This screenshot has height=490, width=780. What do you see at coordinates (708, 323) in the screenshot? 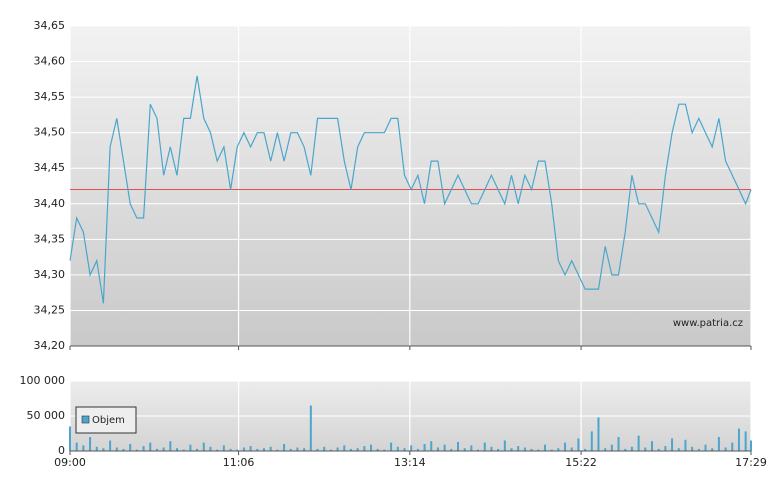
I see `watermark: www.patria.cz` at bounding box center [708, 323].